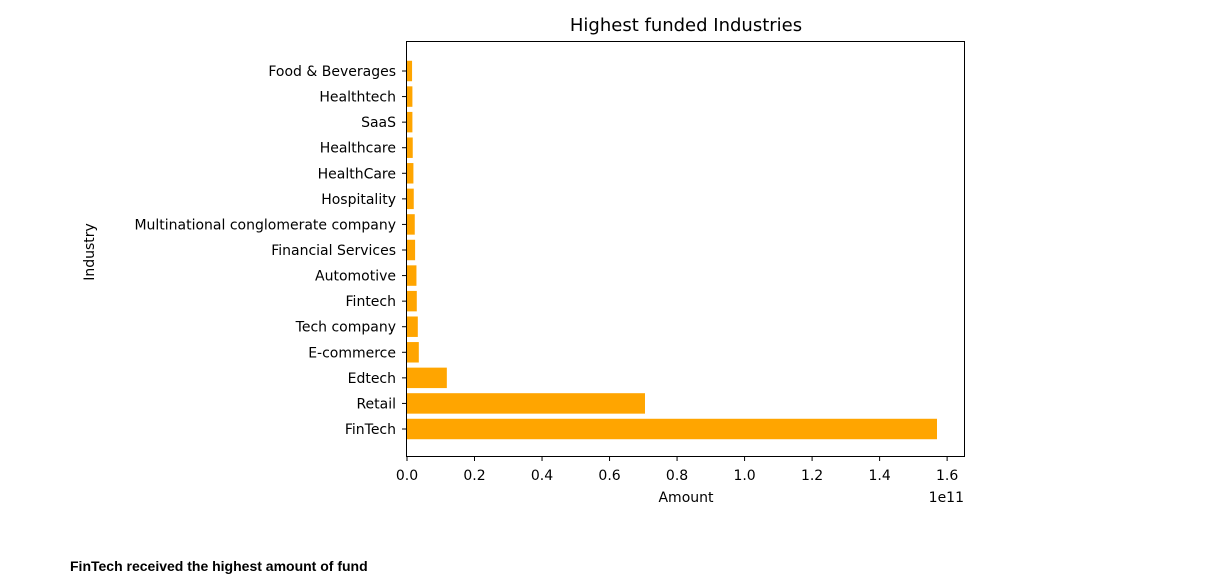  I want to click on x-tick-label: 0.0, so click(407, 476).